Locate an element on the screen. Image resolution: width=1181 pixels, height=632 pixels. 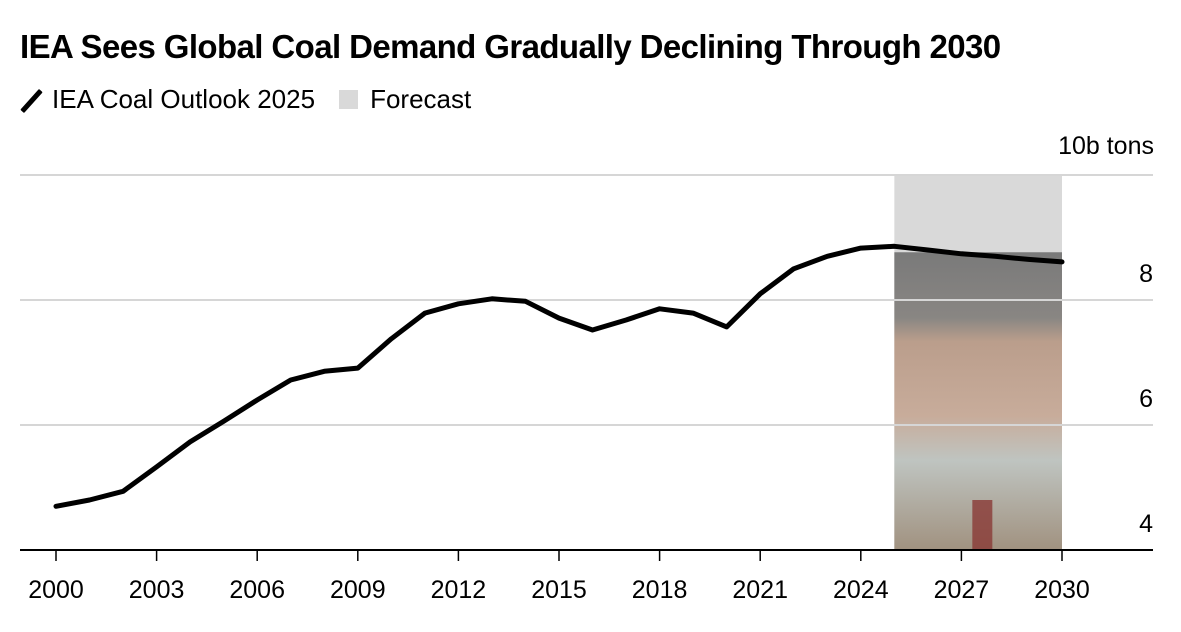
x-tick-label: 2009 is located at coordinates (358, 590).